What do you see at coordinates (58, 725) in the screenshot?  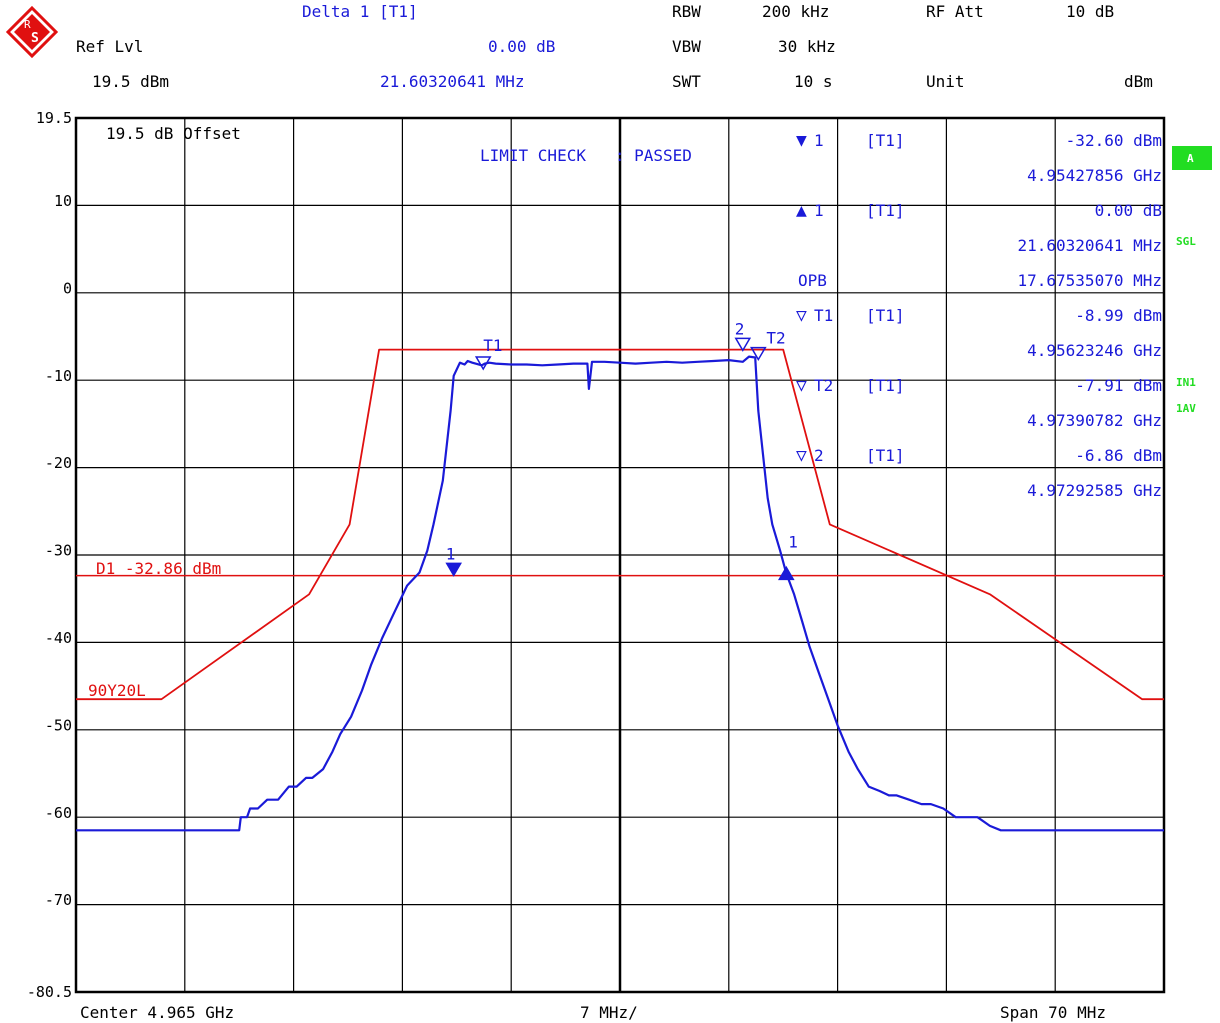 I see `y-tick-label: -50` at bounding box center [58, 725].